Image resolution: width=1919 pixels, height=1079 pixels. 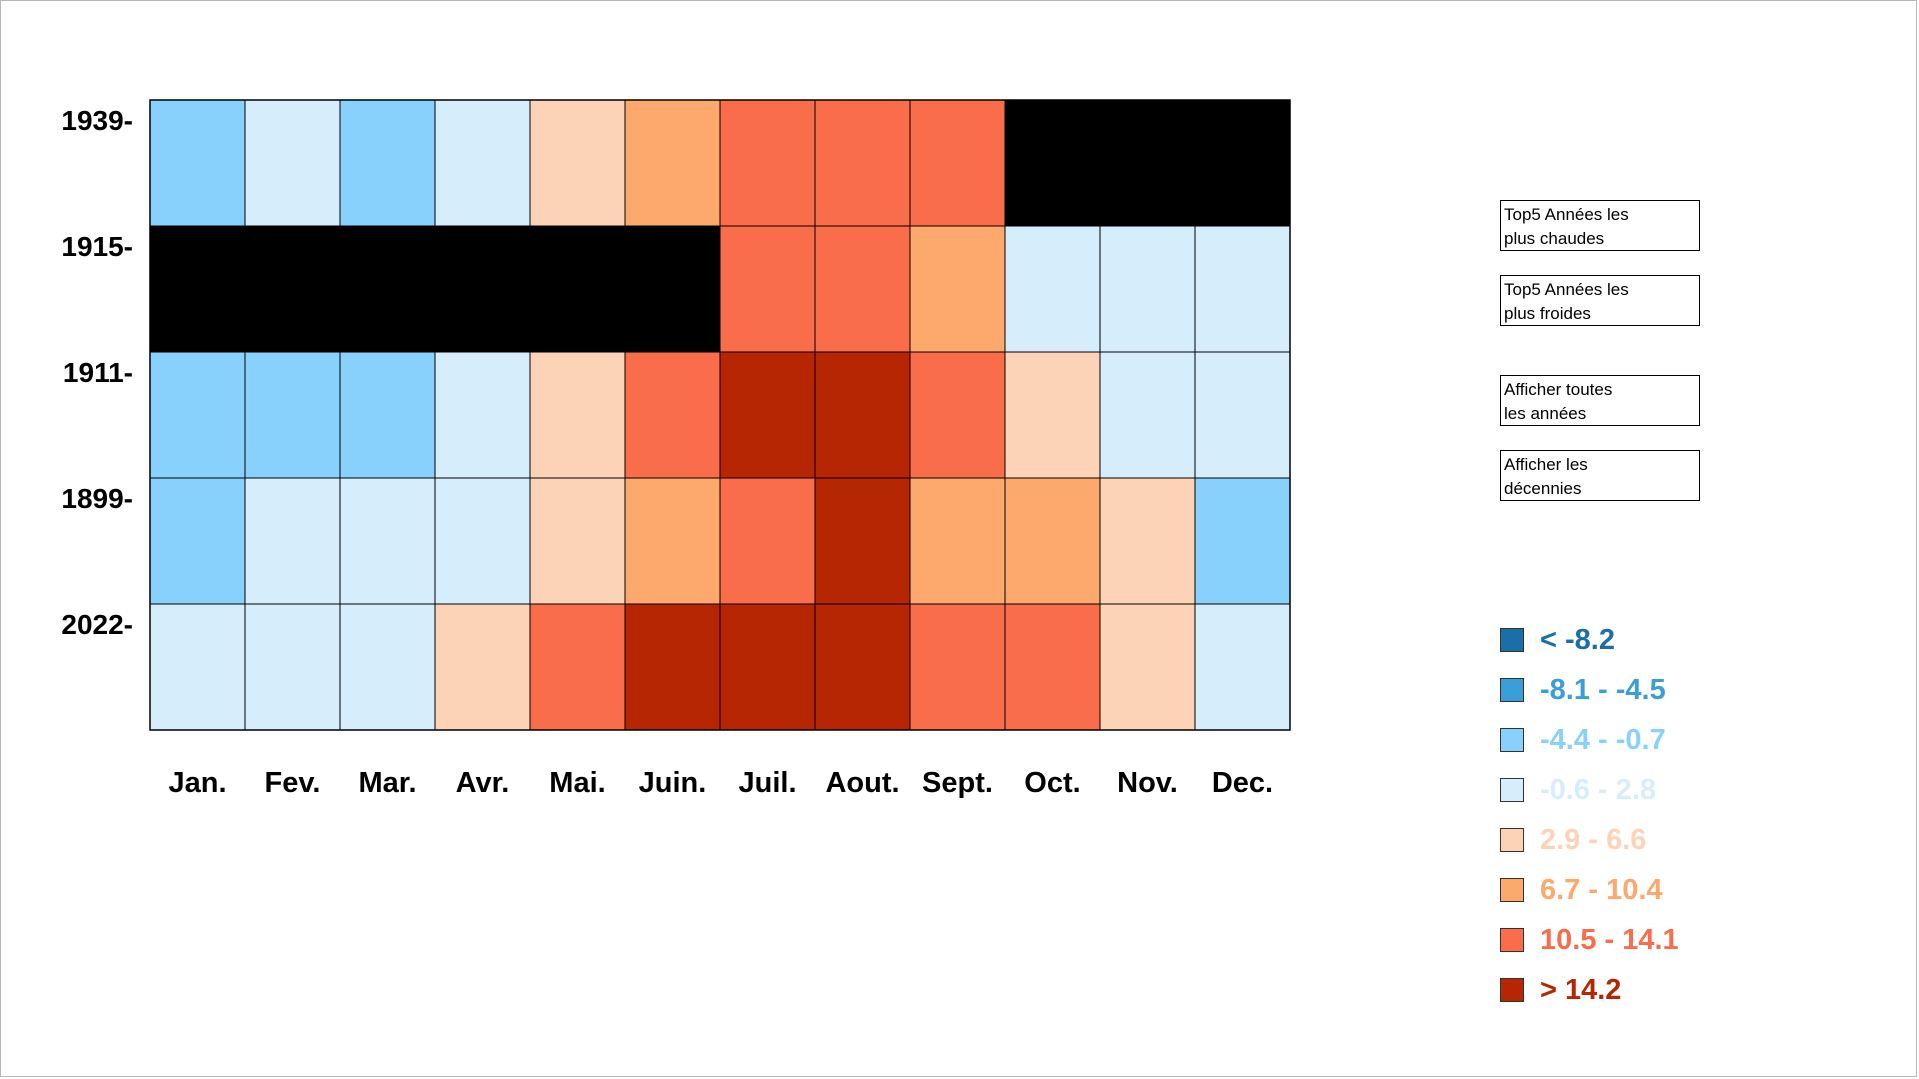 I want to click on column-tick-label: Avr., so click(x=483, y=783).